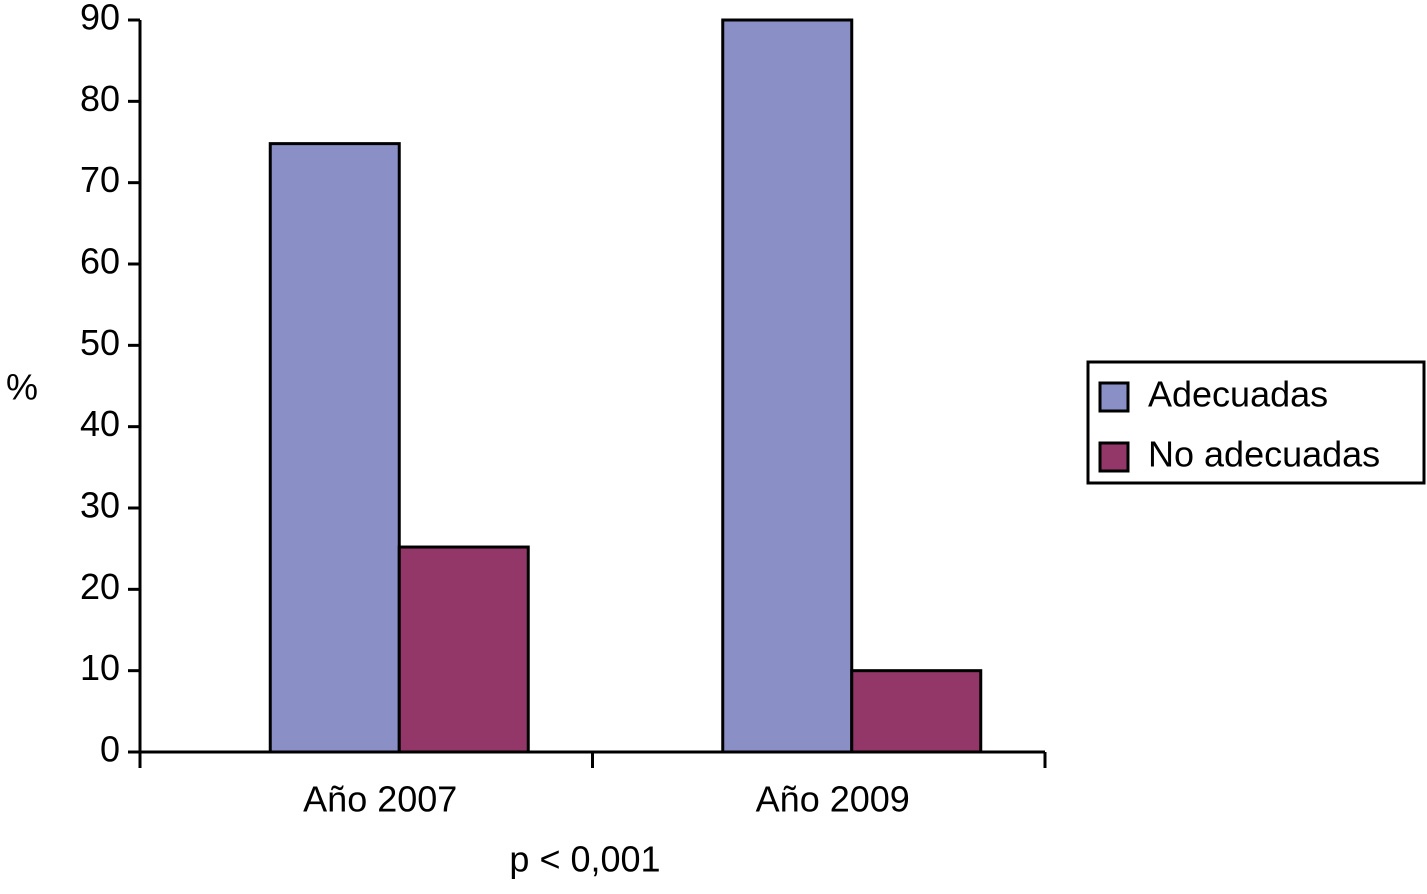 The image size is (1427, 894). Describe the element at coordinates (100, 179) in the screenshot. I see `y-tick-label: 70` at that location.